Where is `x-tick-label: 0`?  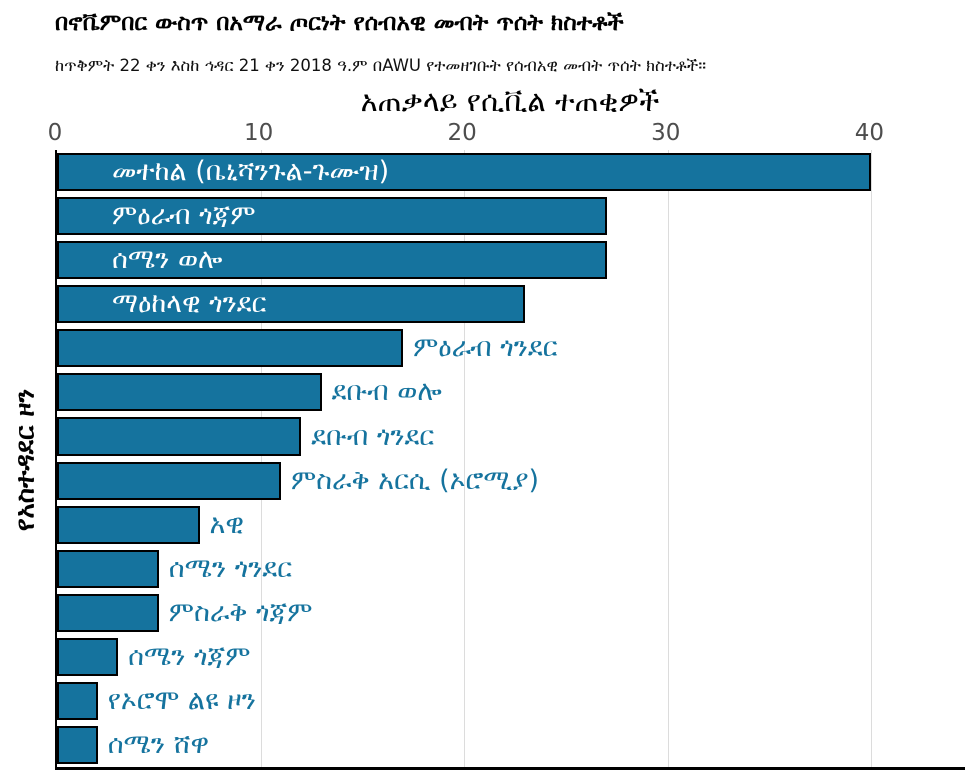
x-tick-label: 0 is located at coordinates (55, 133).